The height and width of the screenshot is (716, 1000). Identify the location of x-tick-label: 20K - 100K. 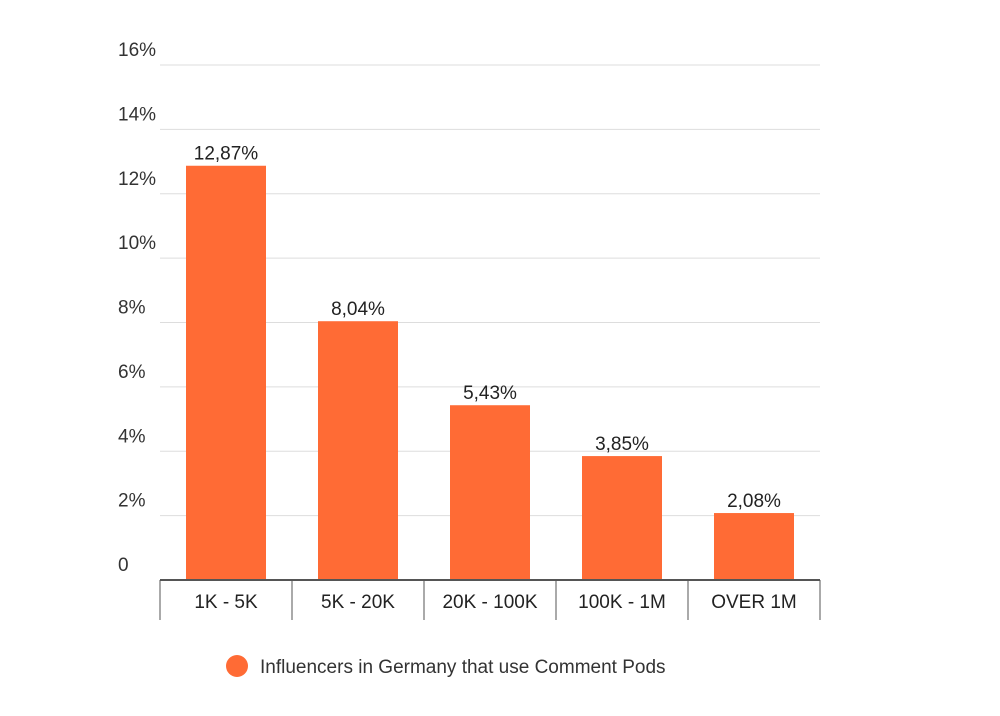
(489, 602).